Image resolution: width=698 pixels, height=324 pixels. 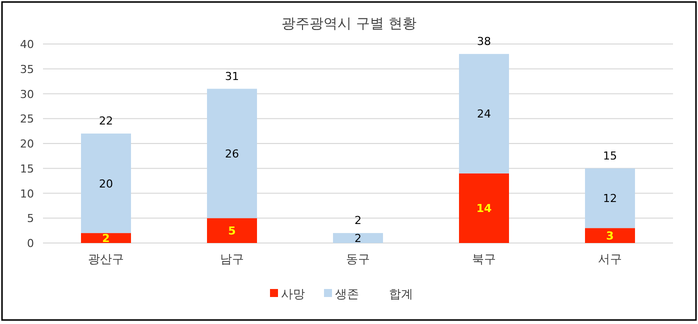 I want to click on data-label: 12, so click(x=610, y=199).